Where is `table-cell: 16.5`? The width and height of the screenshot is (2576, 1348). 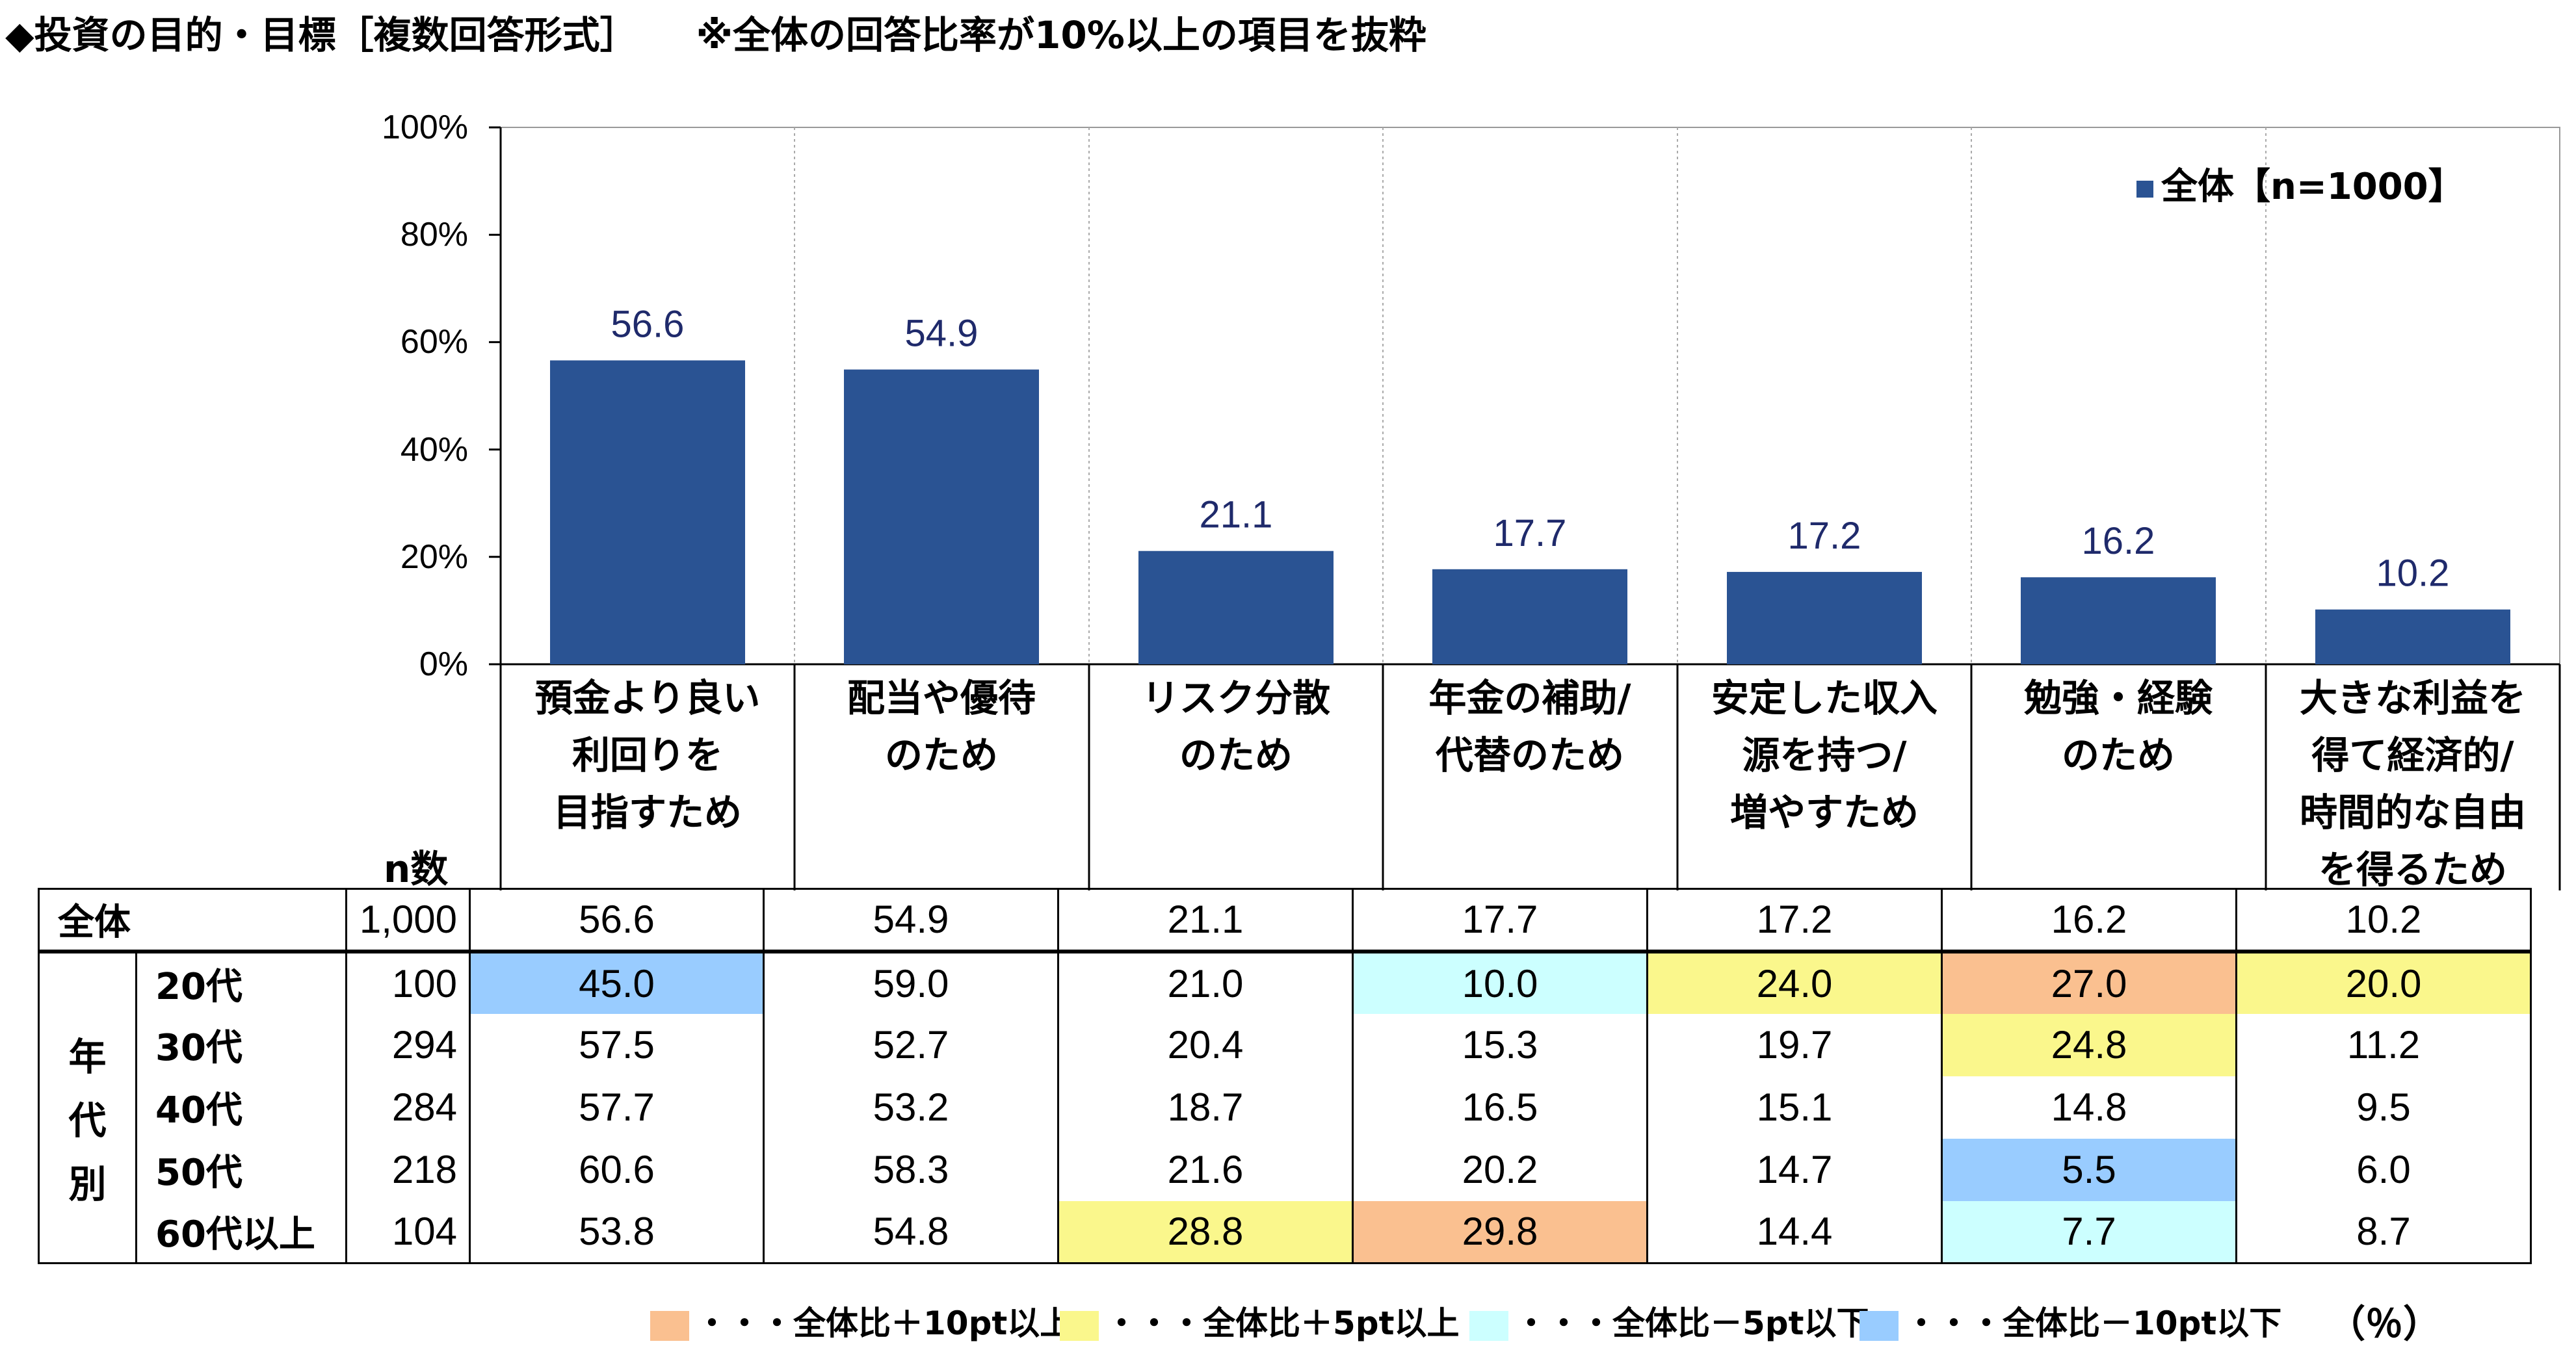
table-cell: 16.5 is located at coordinates (1500, 1108).